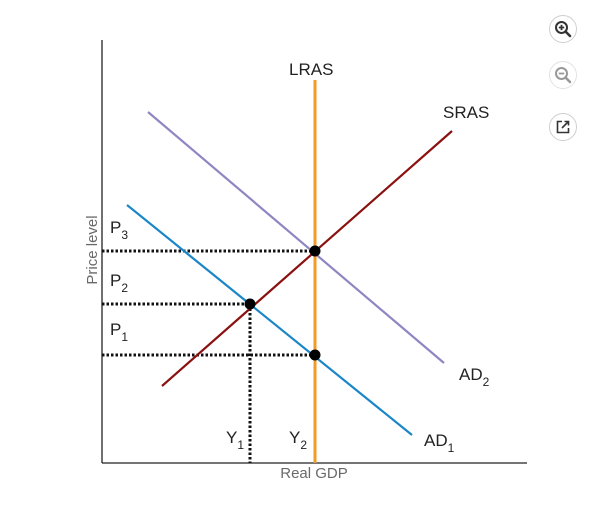  I want to click on zoom-out-button, so click(563, 75).